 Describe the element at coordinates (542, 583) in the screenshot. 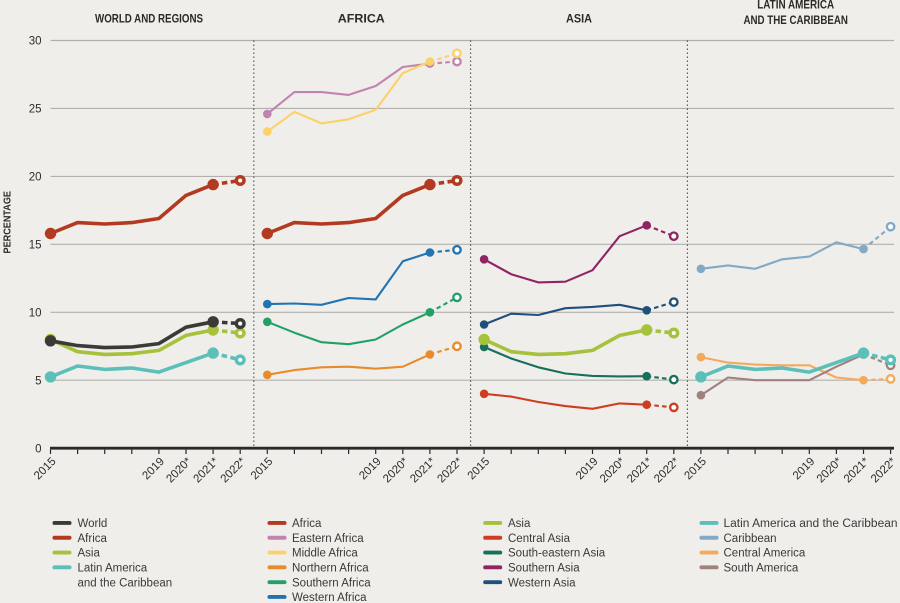

I see `svg-text: Western Asia` at that location.